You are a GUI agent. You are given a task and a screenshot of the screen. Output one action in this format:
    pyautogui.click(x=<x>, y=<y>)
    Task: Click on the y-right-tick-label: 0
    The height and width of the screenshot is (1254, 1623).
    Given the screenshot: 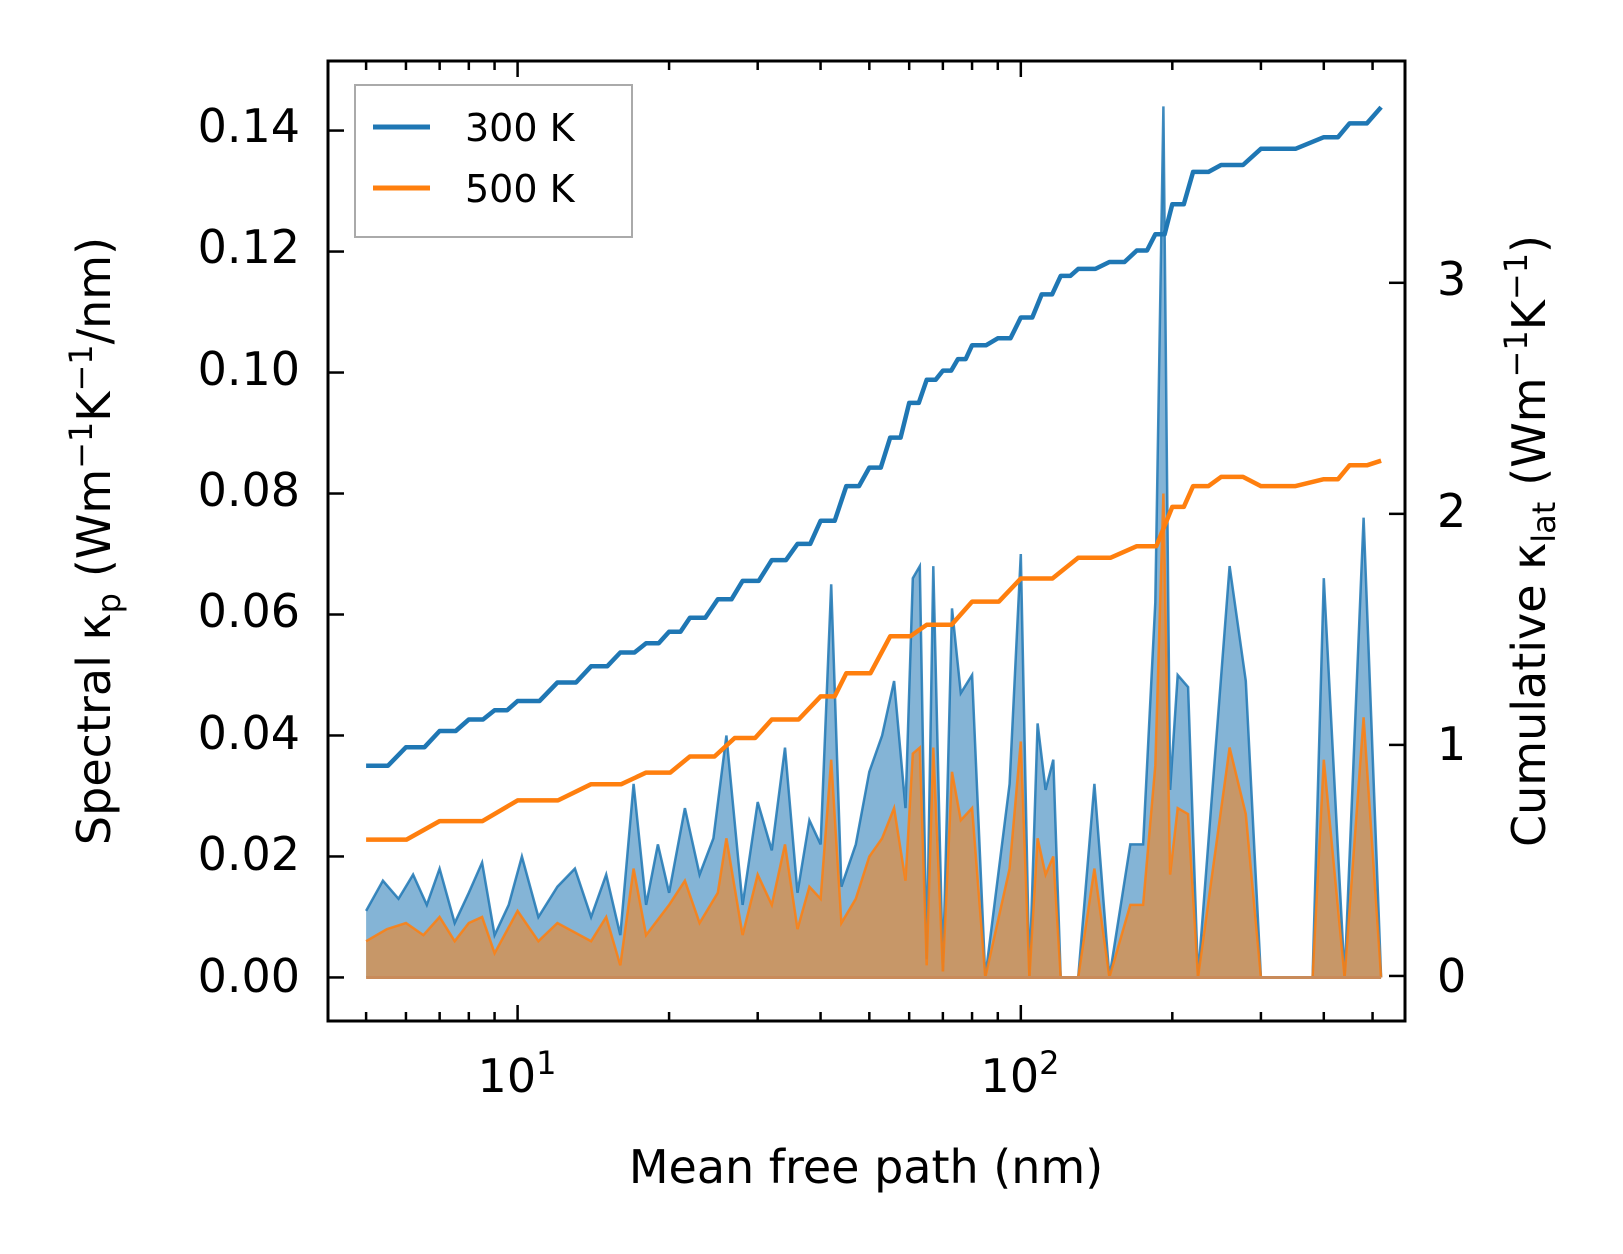 What is the action you would take?
    pyautogui.click(x=1451, y=976)
    